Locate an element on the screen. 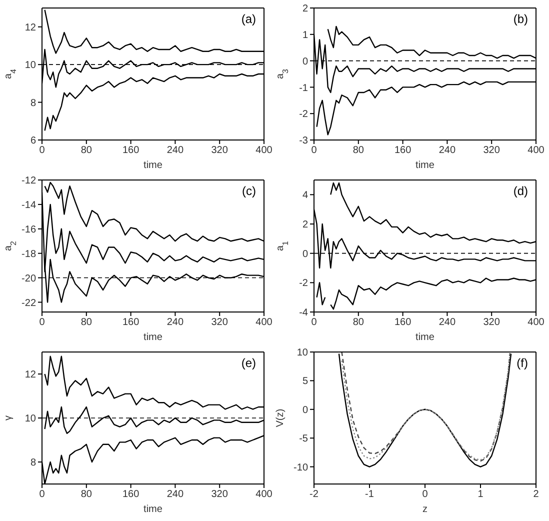 The width and height of the screenshot is (549, 521). y-tick-label: -3 is located at coordinates (303, 141).